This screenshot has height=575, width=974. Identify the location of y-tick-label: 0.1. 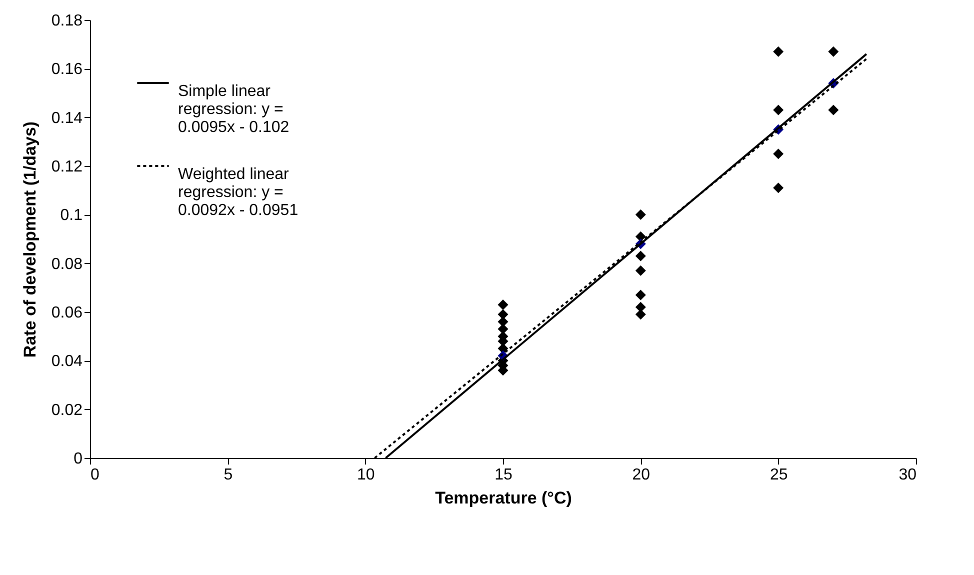
(71, 215).